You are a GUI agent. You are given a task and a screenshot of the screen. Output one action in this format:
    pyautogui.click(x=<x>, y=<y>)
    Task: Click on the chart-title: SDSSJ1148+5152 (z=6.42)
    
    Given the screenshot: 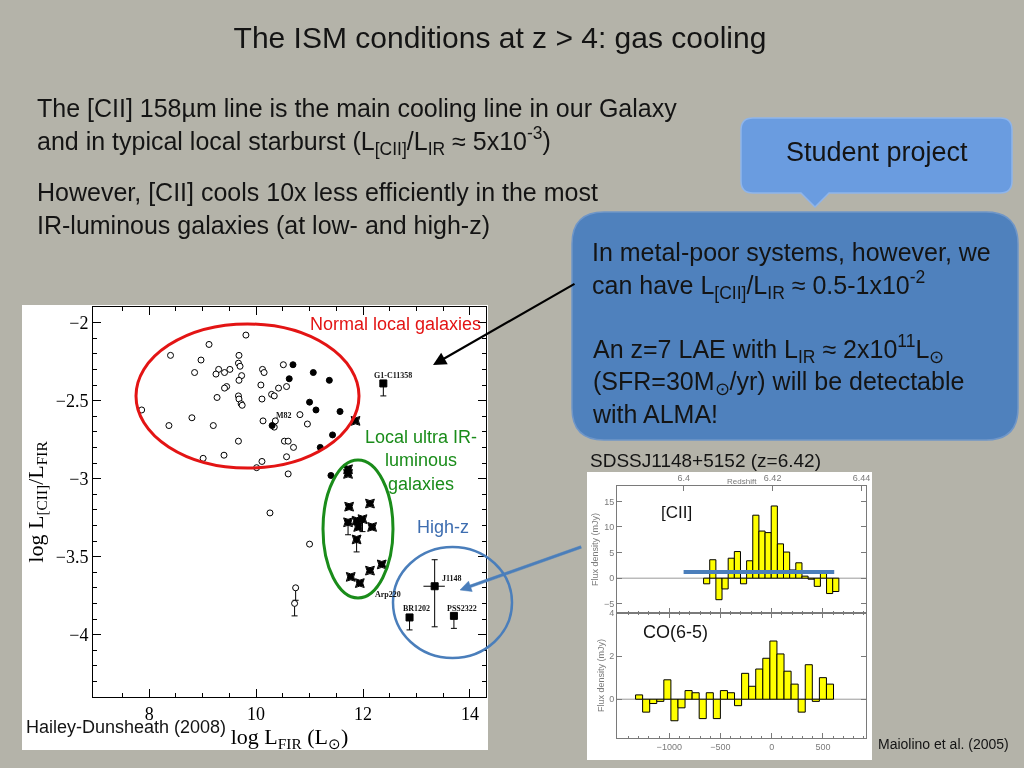 What is the action you would take?
    pyautogui.click(x=705, y=460)
    